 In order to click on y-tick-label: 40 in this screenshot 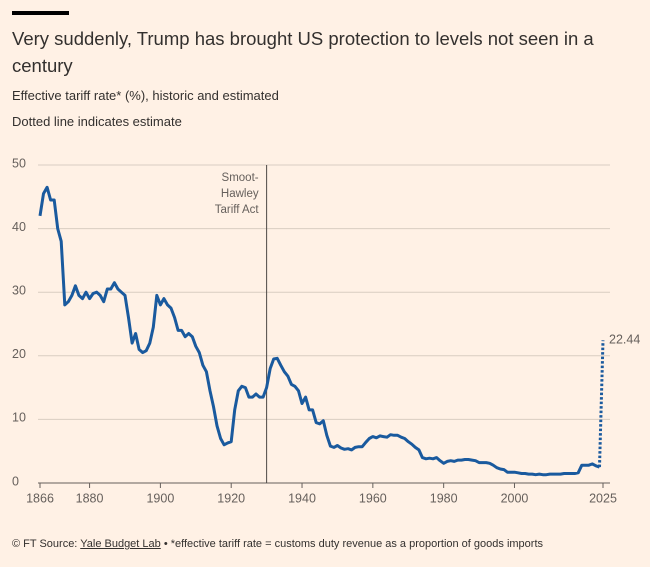, I will do `click(19, 227)`.